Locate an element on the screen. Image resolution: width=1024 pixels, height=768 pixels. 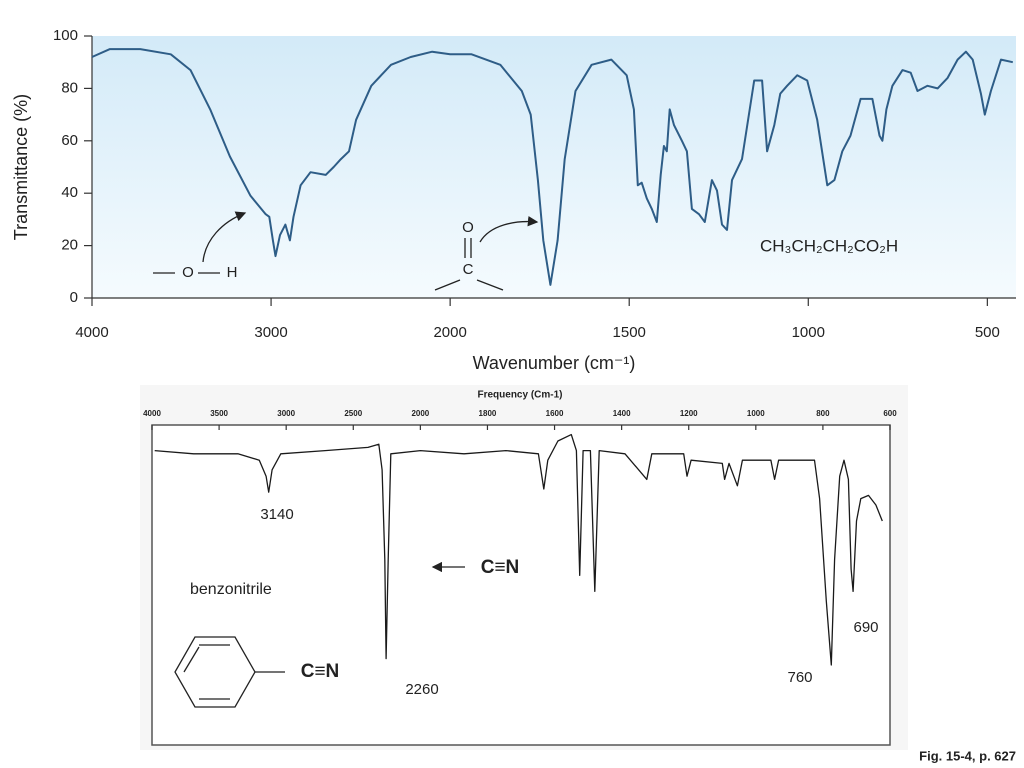
annotation: C is located at coordinates (468, 269).